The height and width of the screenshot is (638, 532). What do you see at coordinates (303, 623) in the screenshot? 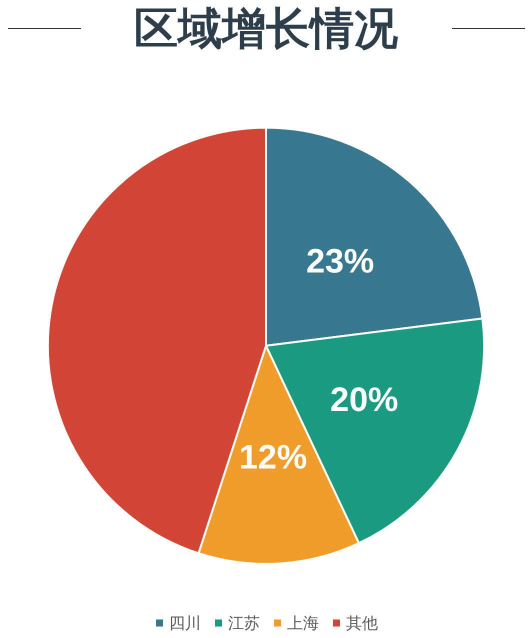
I see `legend-label: 上海` at bounding box center [303, 623].